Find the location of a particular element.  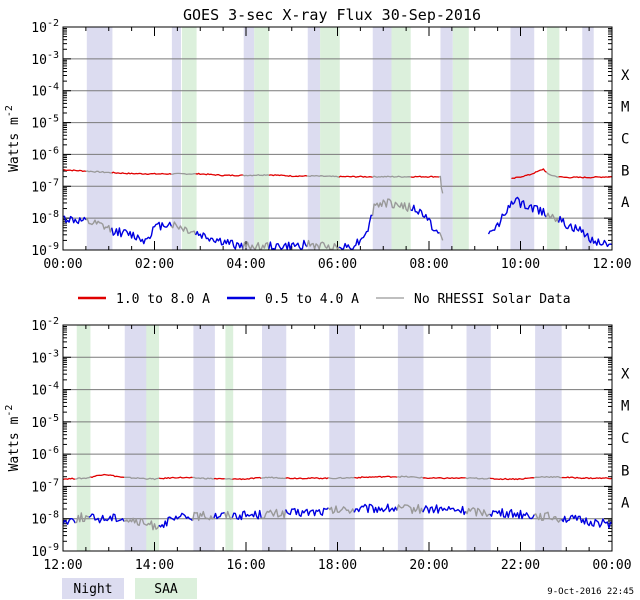

shade-legend-item: SAA is located at coordinates (166, 588).